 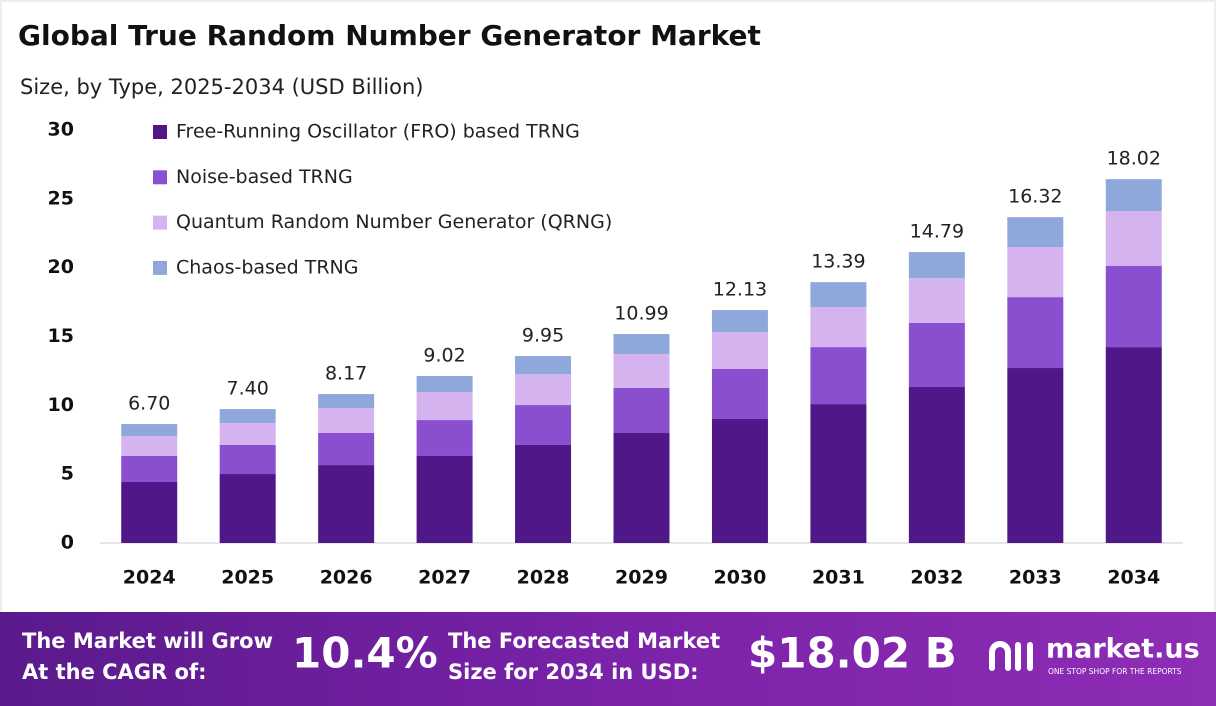 What do you see at coordinates (1035, 578) in the screenshot?
I see `x-tick-label: 2033` at bounding box center [1035, 578].